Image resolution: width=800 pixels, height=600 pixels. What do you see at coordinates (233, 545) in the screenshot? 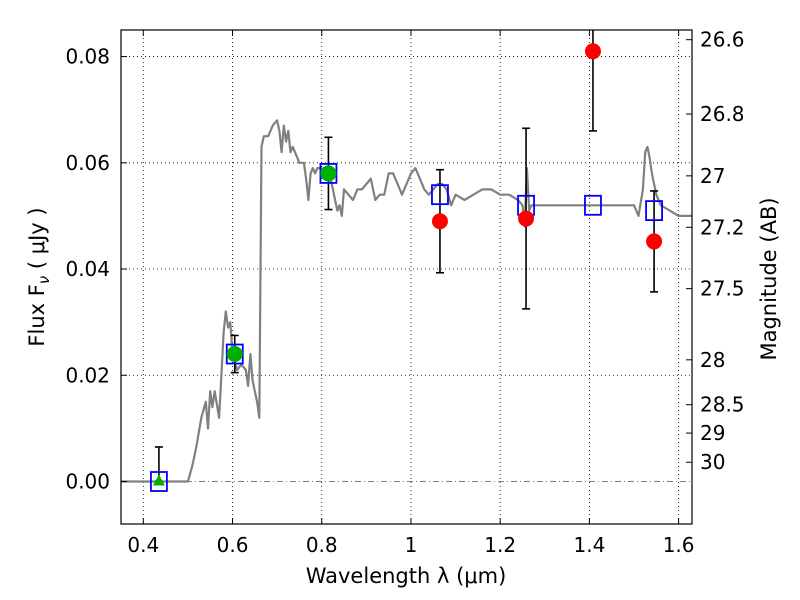
I see `x-tick-label: 0.6` at bounding box center [233, 545].